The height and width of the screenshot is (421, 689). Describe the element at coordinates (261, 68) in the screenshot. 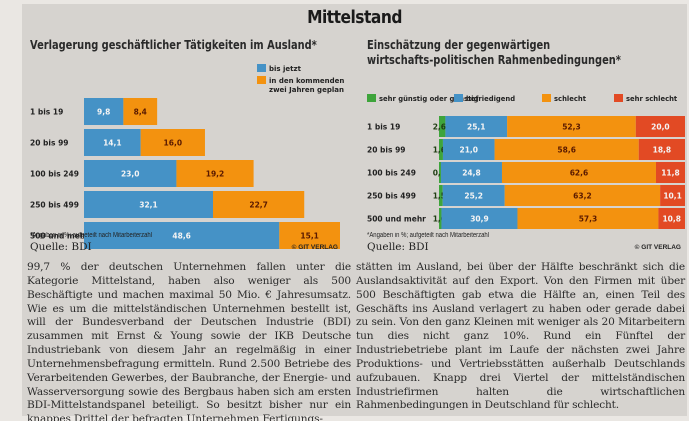

I see `legend-swatch-bis-jetzt` at that location.